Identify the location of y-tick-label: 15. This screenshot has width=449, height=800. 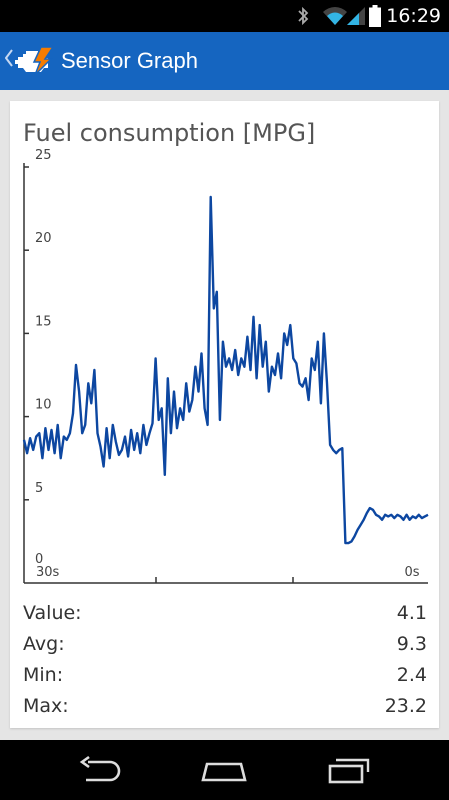
(43, 321).